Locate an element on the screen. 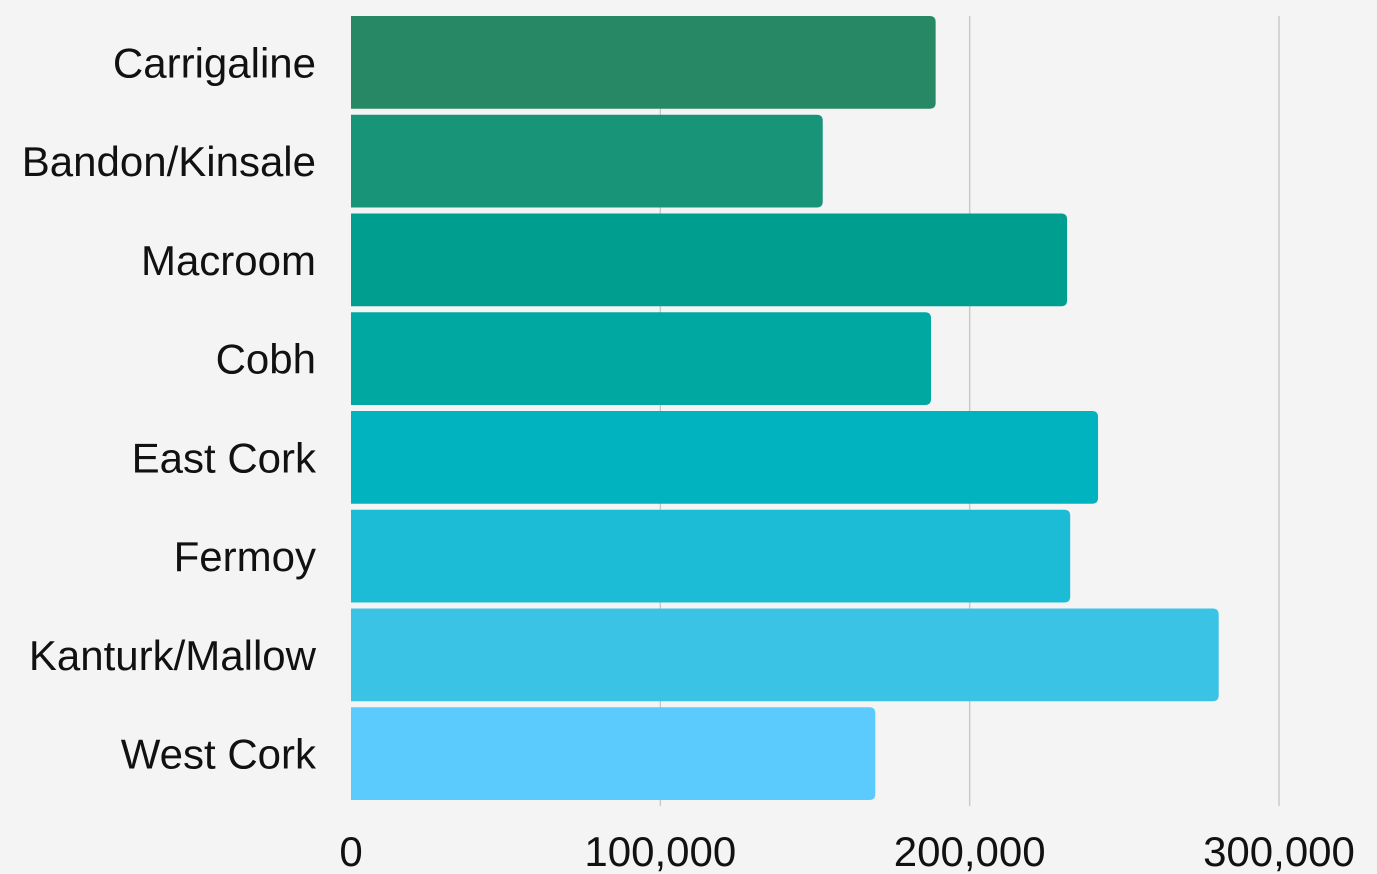  bar-fermoy is located at coordinates (711, 556).